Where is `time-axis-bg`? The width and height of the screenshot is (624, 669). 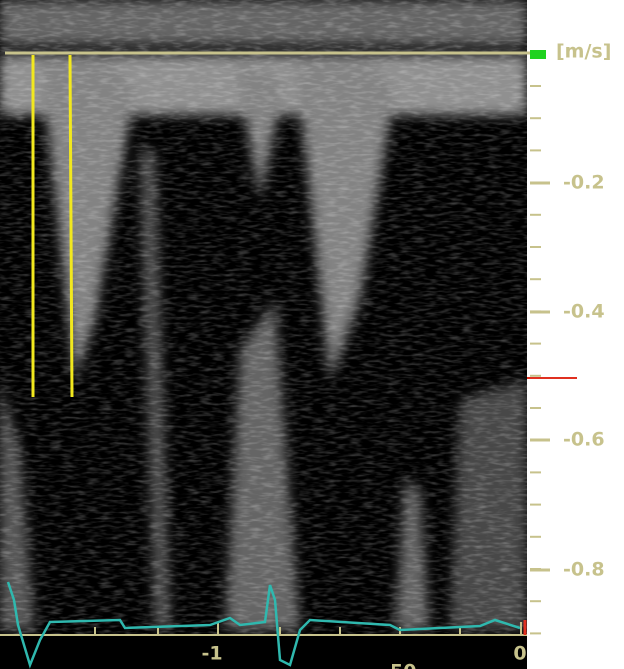 time-axis-bg is located at coordinates (263, 652).